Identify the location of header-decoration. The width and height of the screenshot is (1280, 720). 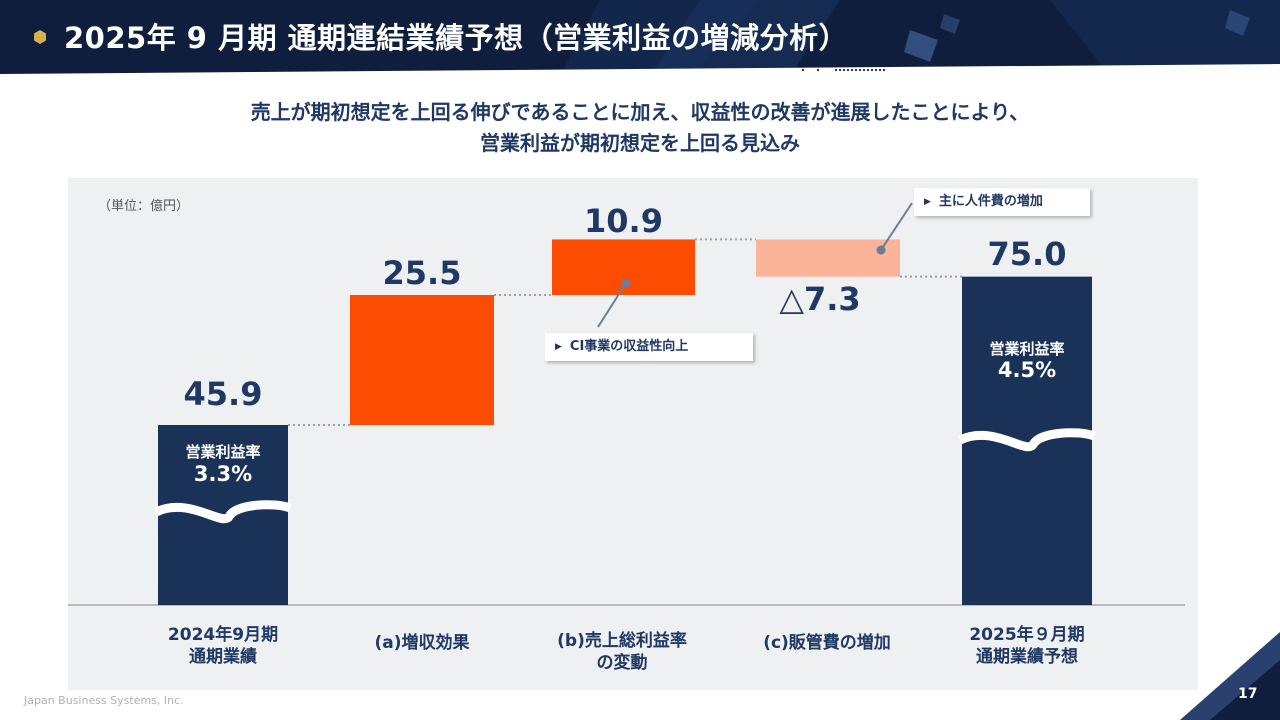
(640, 38).